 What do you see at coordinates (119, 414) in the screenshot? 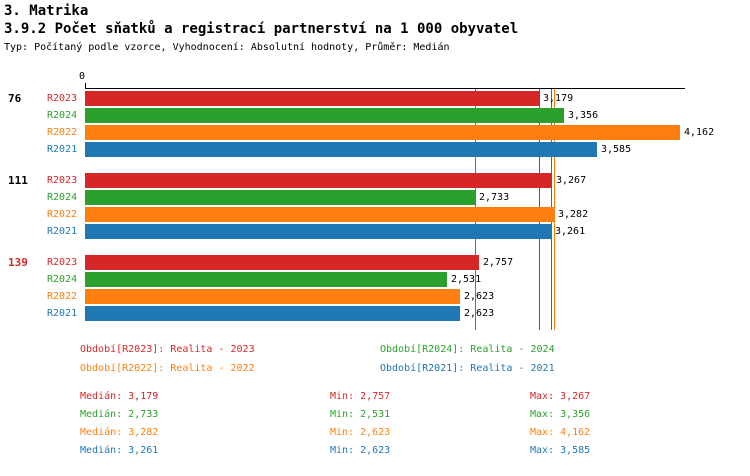
I see `stat-median: Medián: 2,733` at bounding box center [119, 414].